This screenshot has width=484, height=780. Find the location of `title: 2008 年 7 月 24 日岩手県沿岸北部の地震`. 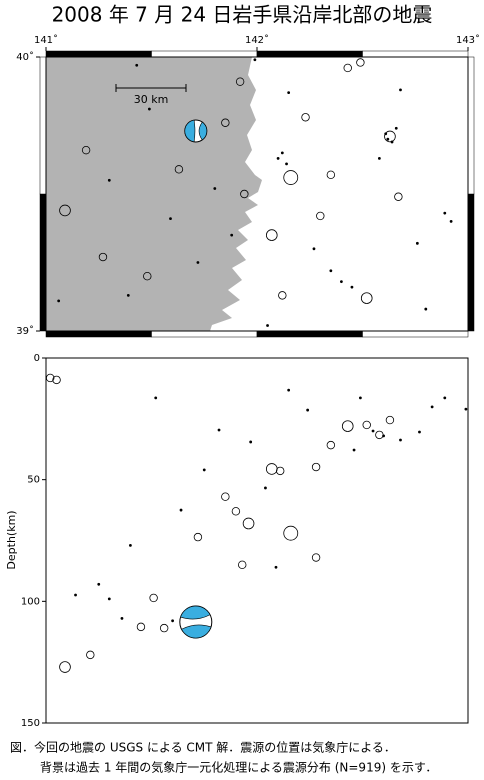

title: 2008 年 7 月 24 日岩手県沿岸北部の地震 is located at coordinates (242, 15).